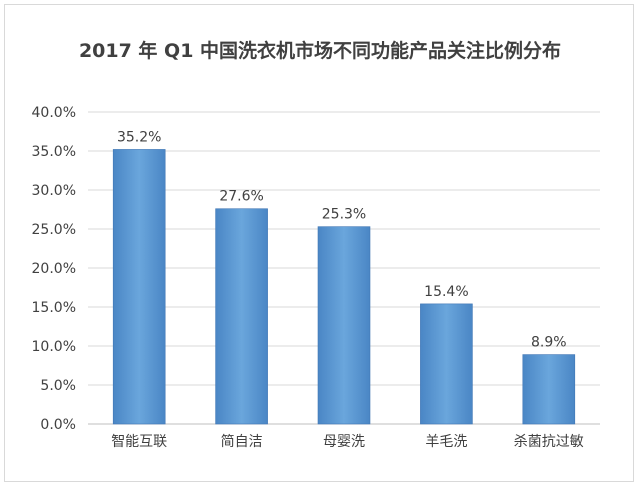  What do you see at coordinates (58, 386) in the screenshot?
I see `y-tick-label: 5.0%` at bounding box center [58, 386].